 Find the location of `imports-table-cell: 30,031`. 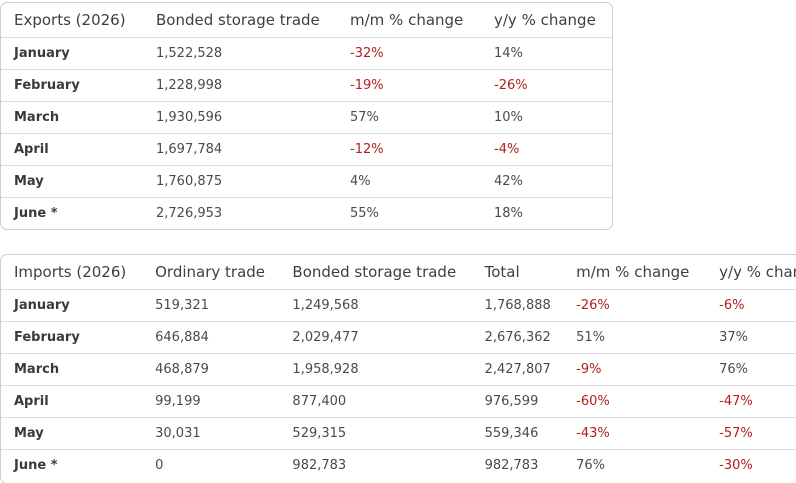

imports-table-cell: 30,031 is located at coordinates (211, 433).